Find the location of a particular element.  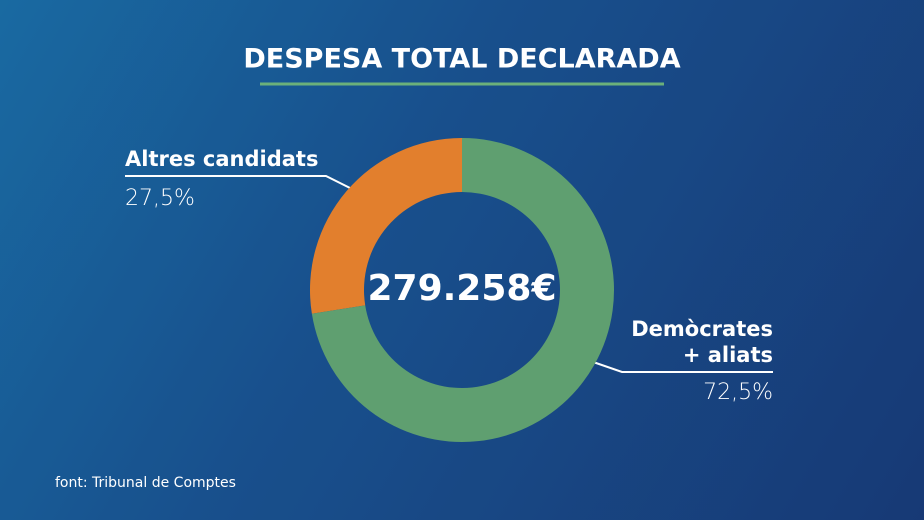

source: font: Tribunal de Comptes is located at coordinates (145, 483).